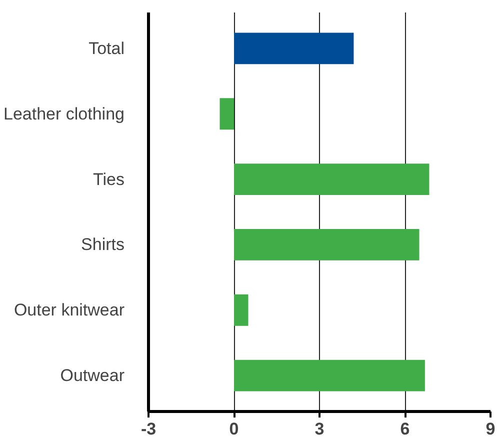 The width and height of the screenshot is (500, 437). I want to click on y-tick-label: Outwear, so click(92, 376).